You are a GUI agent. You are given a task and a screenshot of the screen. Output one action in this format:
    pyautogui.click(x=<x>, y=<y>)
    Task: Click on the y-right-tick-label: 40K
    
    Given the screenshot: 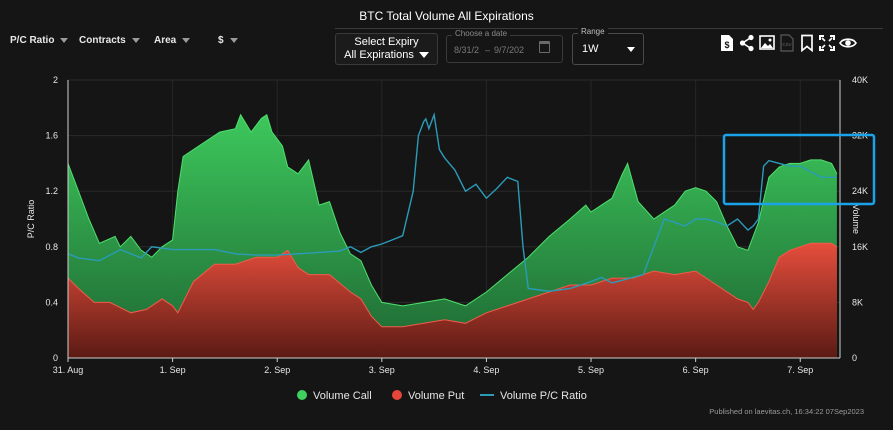 What is the action you would take?
    pyautogui.click(x=860, y=80)
    